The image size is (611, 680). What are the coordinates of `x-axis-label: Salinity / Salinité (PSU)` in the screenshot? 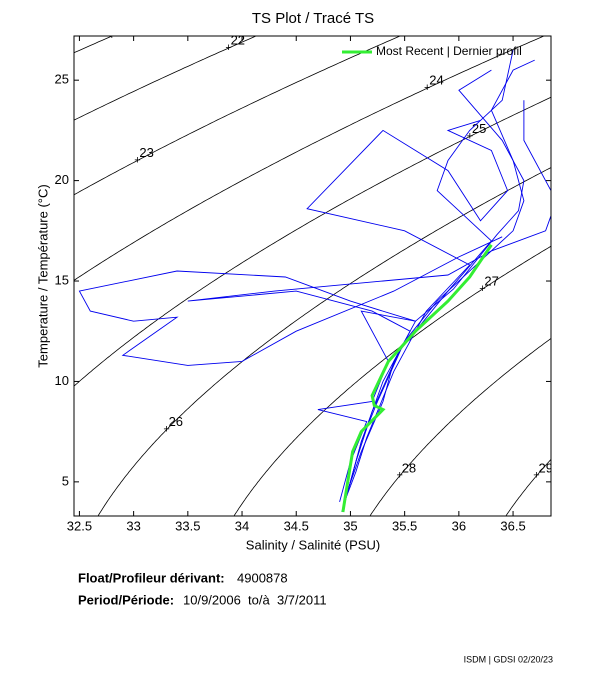 It's located at (313, 544).